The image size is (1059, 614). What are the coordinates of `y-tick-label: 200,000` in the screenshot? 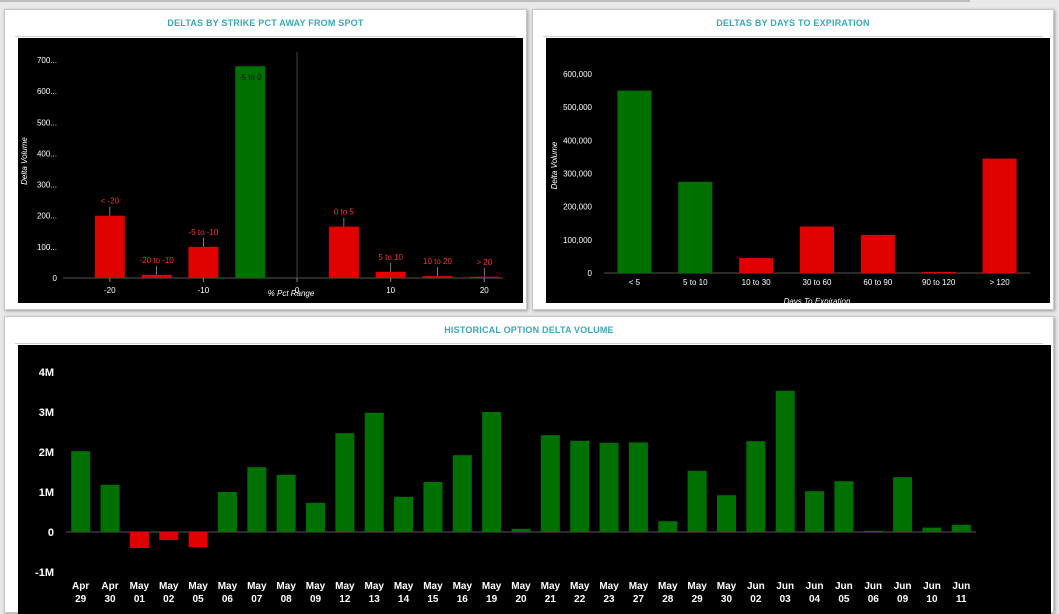 It's located at (577, 207).